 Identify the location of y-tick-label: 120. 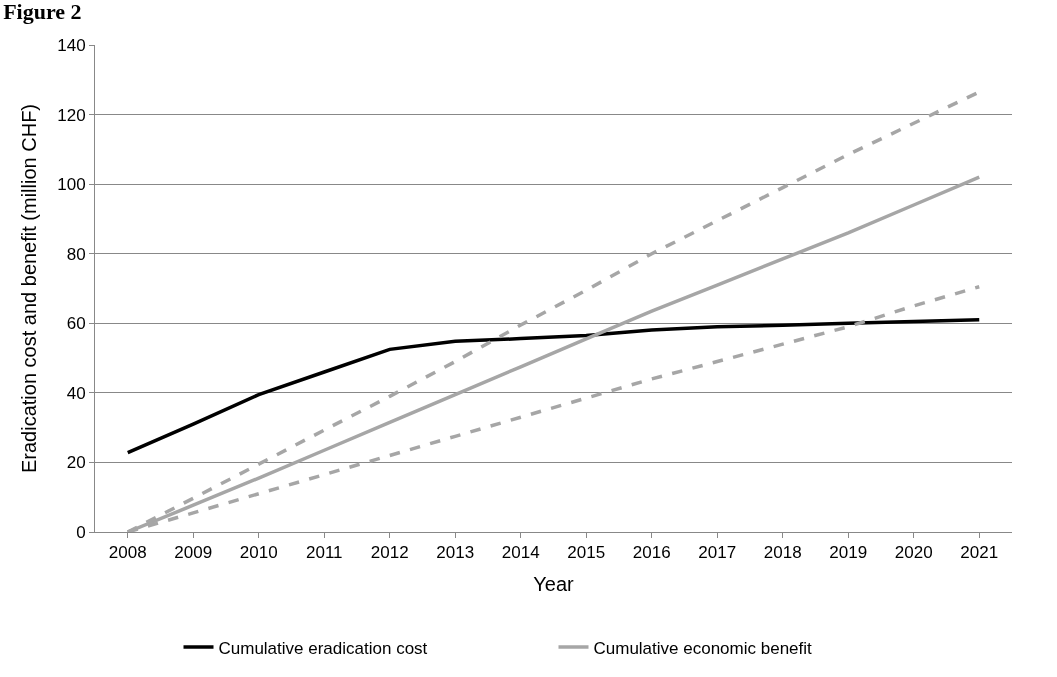
(71, 115).